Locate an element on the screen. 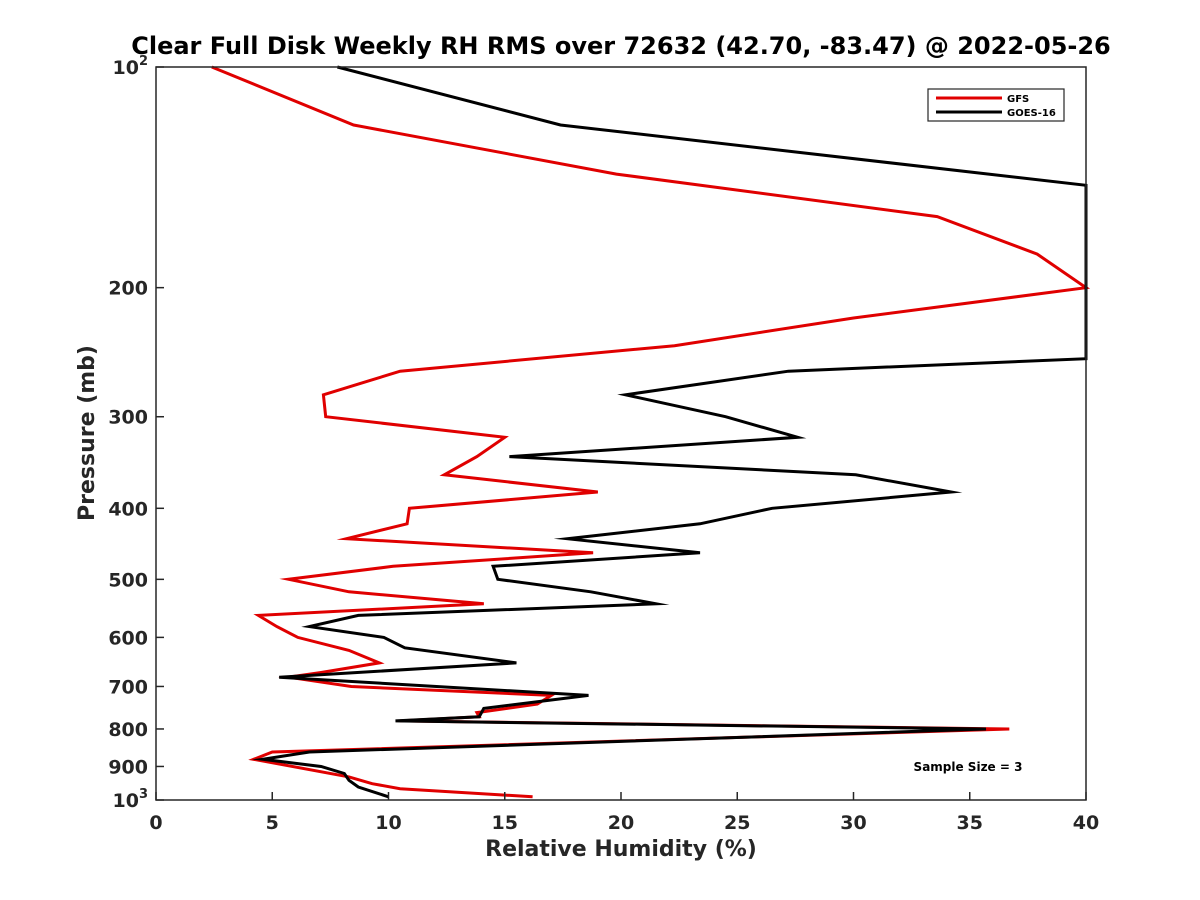 The image size is (1200, 900). x-tick-label: 15 is located at coordinates (505, 823).